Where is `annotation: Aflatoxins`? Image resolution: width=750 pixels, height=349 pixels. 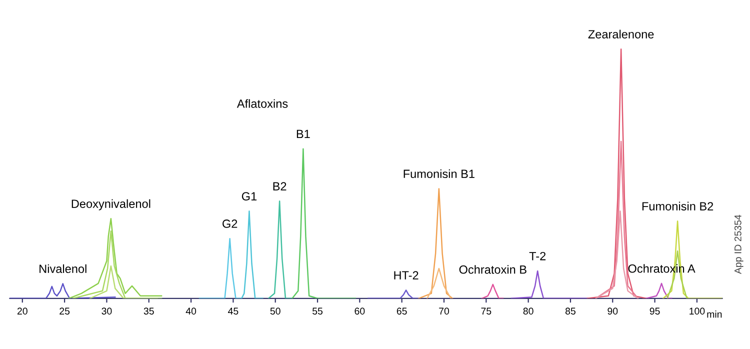
annotation: Aflatoxins is located at coordinates (262, 103).